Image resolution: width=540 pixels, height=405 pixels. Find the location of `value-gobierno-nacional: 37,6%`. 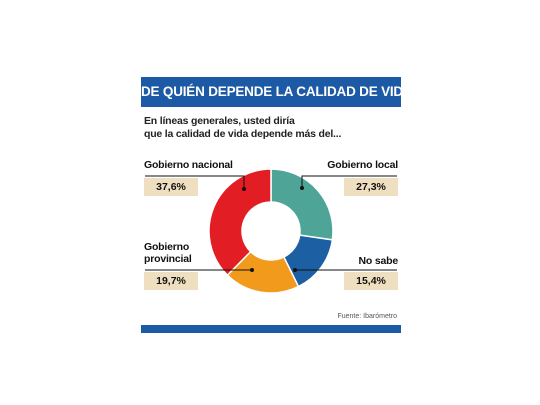

value-gobierno-nacional: 37,6% is located at coordinates (171, 187).